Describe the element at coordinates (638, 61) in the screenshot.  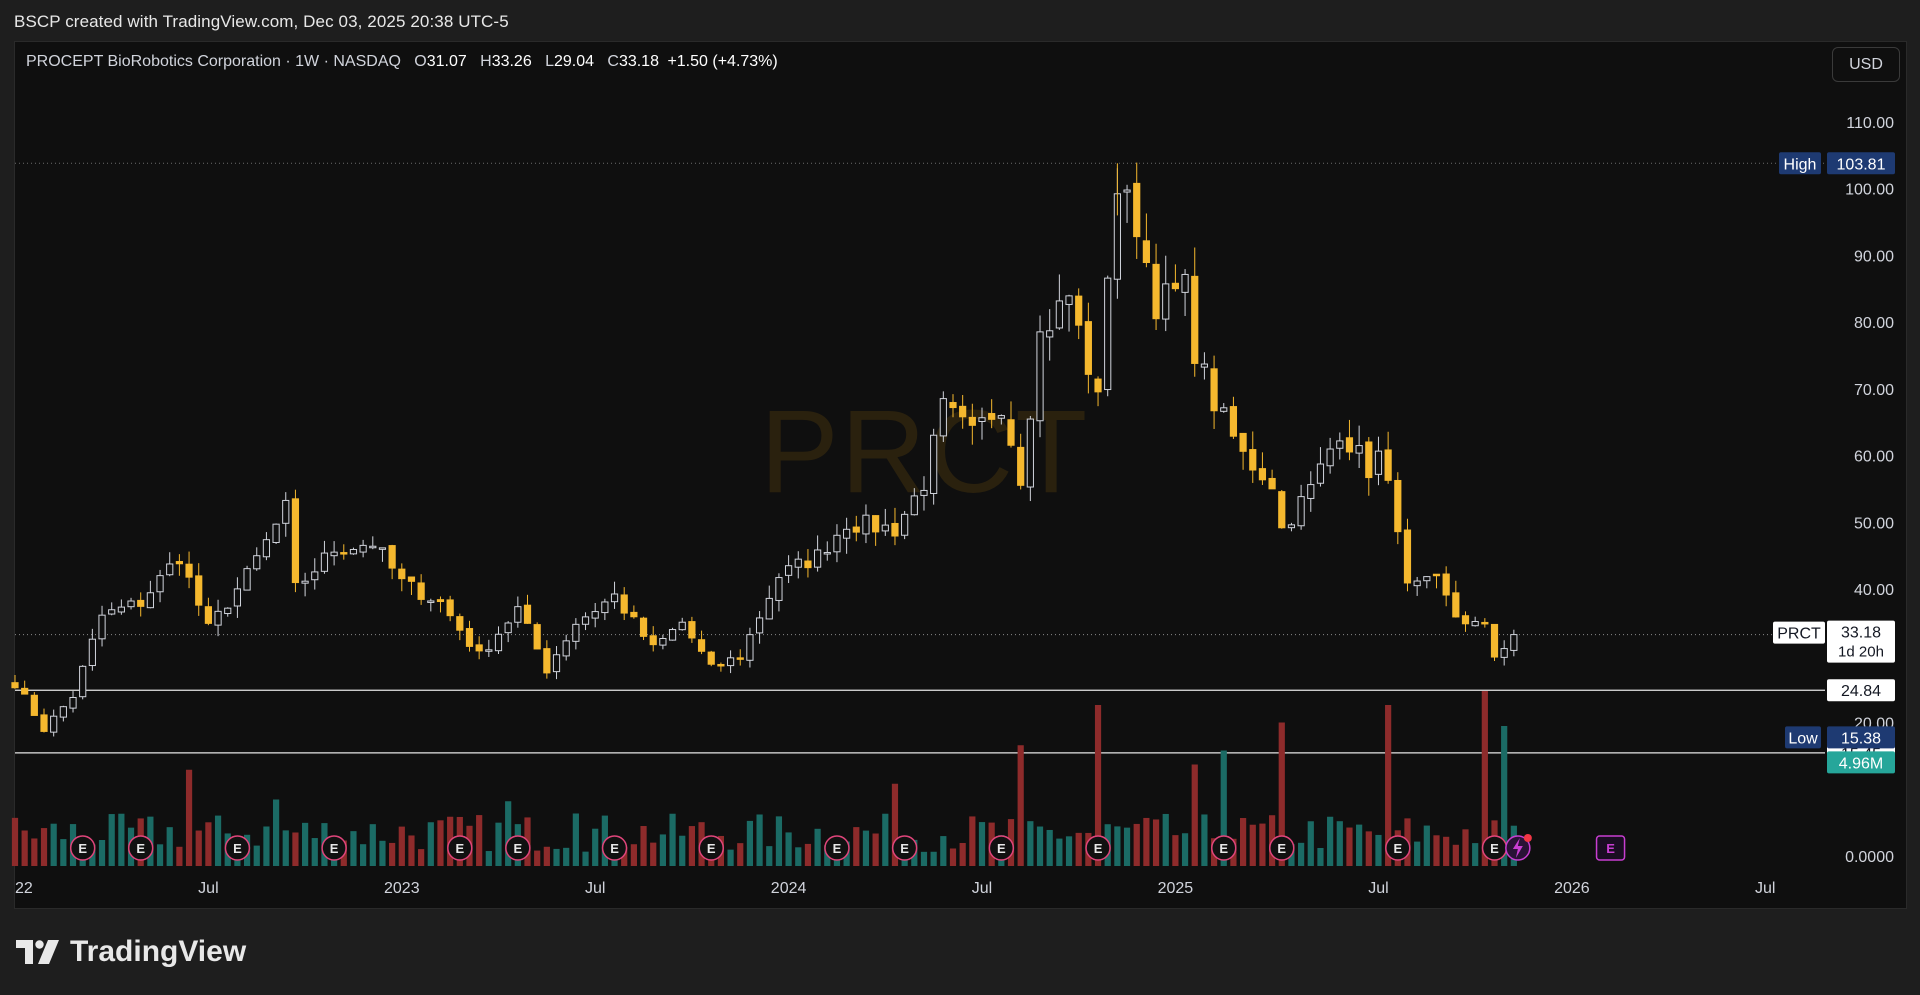
I see `close-value: 33.18` at that location.